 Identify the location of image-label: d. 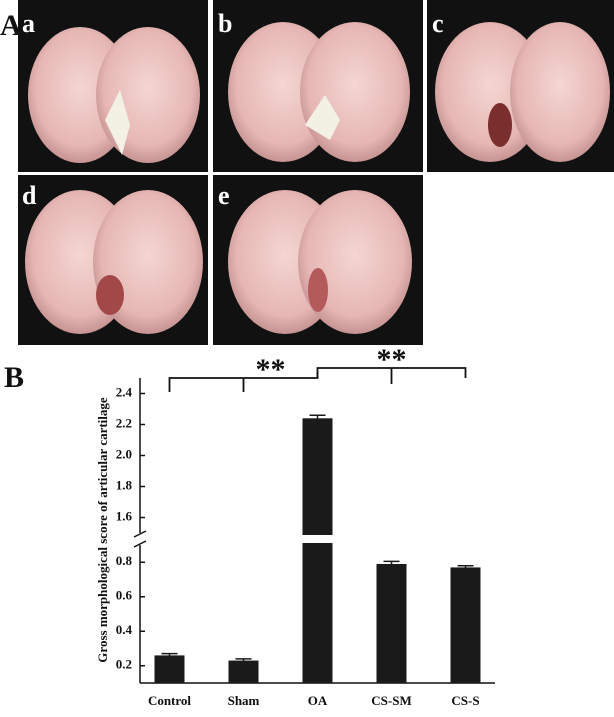
(29, 195).